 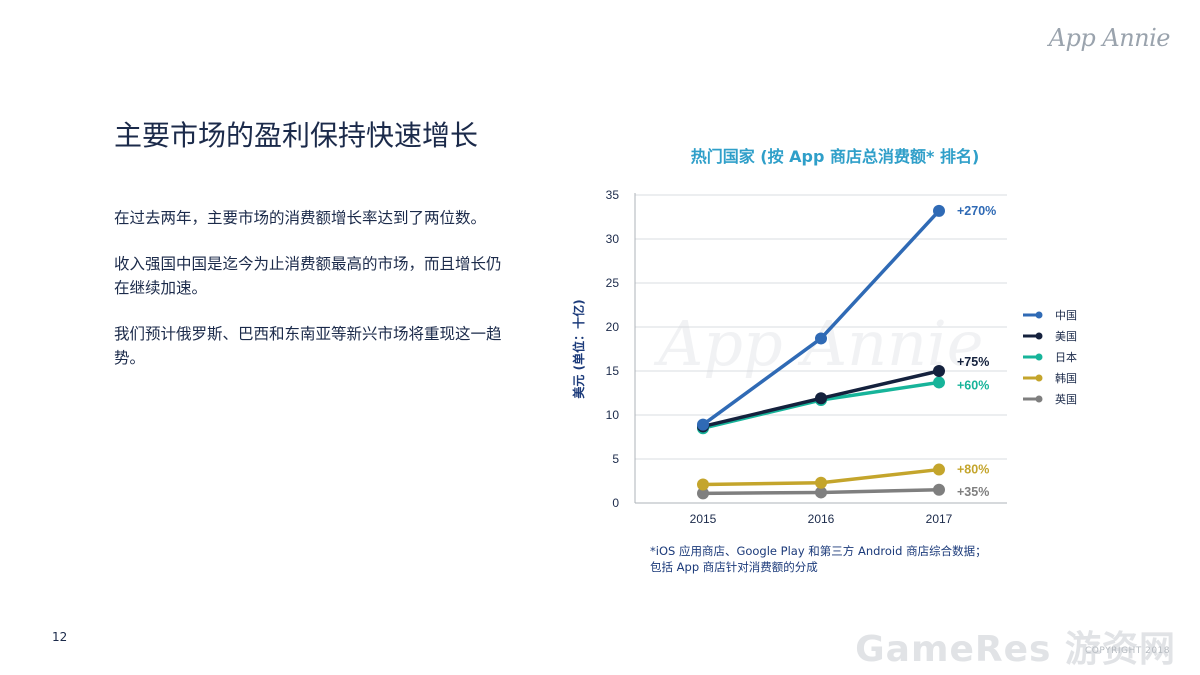 I want to click on x-tick-label: 2016, so click(x=821, y=519).